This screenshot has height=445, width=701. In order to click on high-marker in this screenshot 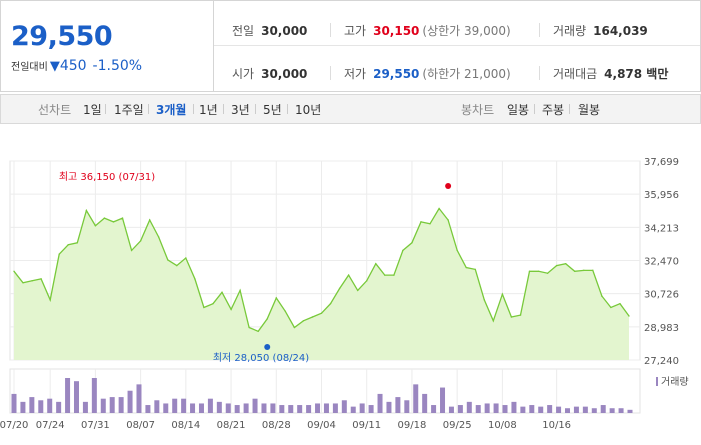, I will do `click(448, 186)`.